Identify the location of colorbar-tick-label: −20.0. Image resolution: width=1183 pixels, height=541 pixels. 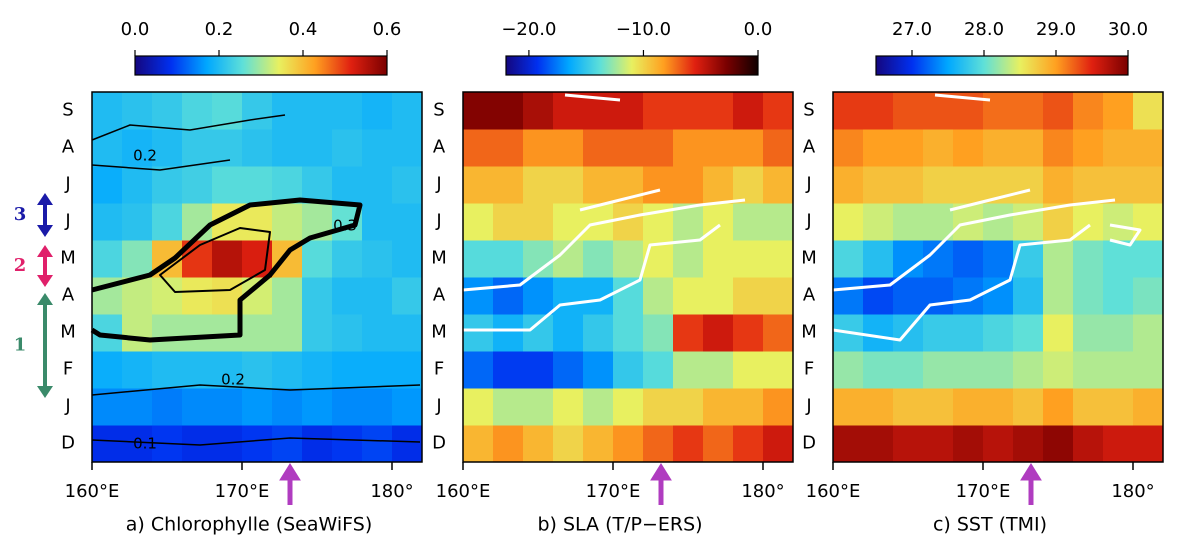
(528, 29).